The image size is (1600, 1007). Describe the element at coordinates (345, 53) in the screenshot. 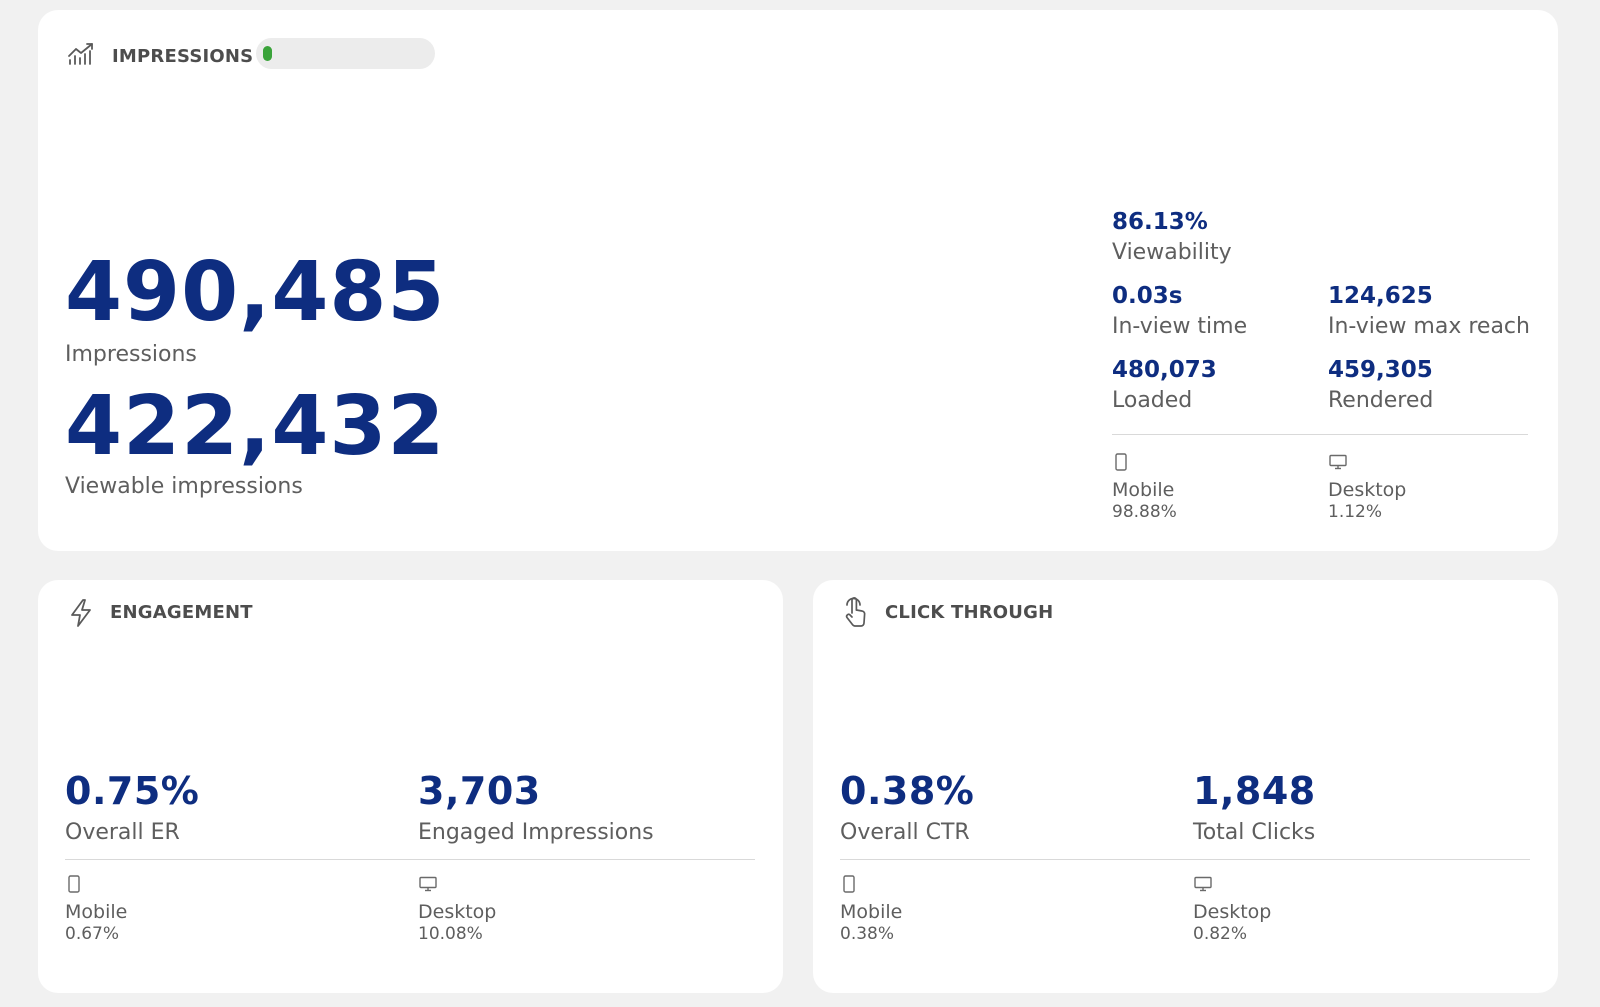

I see `progress-bar` at that location.